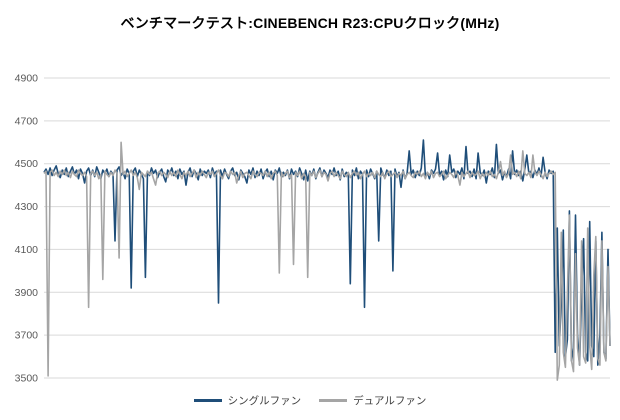 This screenshot has width=620, height=420. I want to click on legend-label-single-fan: シングルファン, so click(264, 400).